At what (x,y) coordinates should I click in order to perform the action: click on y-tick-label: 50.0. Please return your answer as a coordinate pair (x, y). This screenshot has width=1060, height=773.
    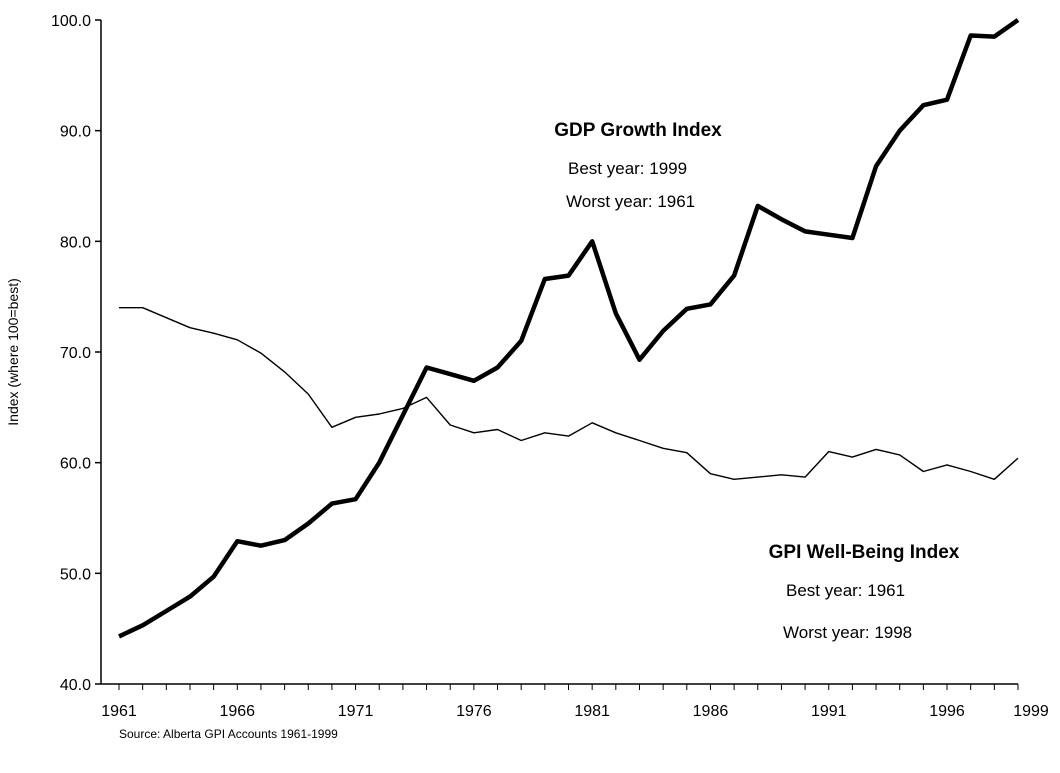
    Looking at the image, I should click on (75, 574).